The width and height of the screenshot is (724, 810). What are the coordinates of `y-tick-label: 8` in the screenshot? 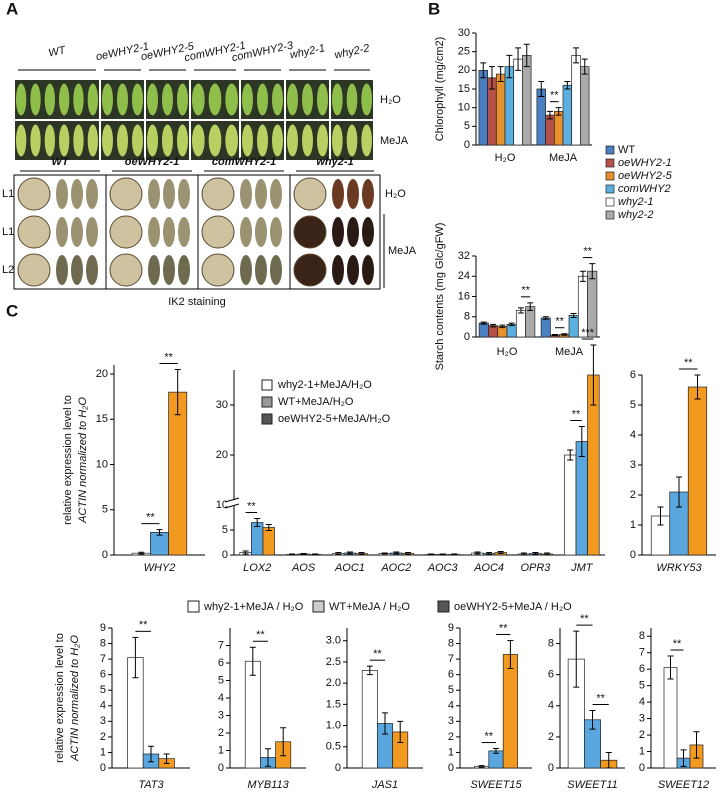 It's located at (103, 643).